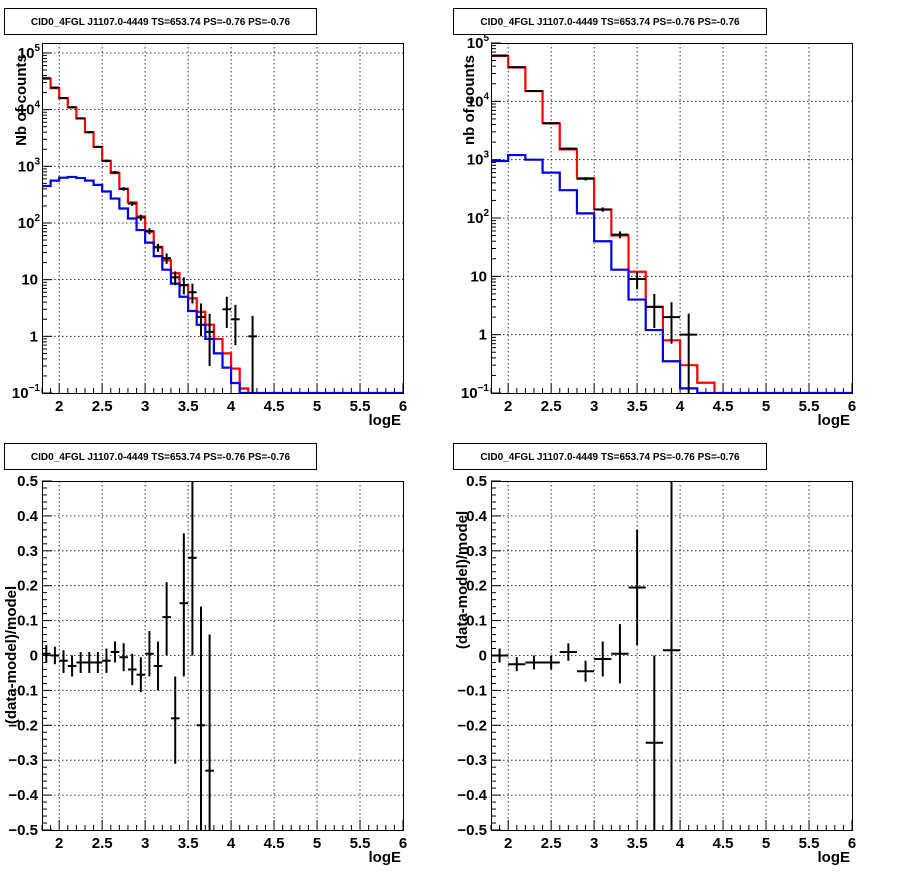  I want to click on y-axis-label: Nb of counts, so click(21, 100).